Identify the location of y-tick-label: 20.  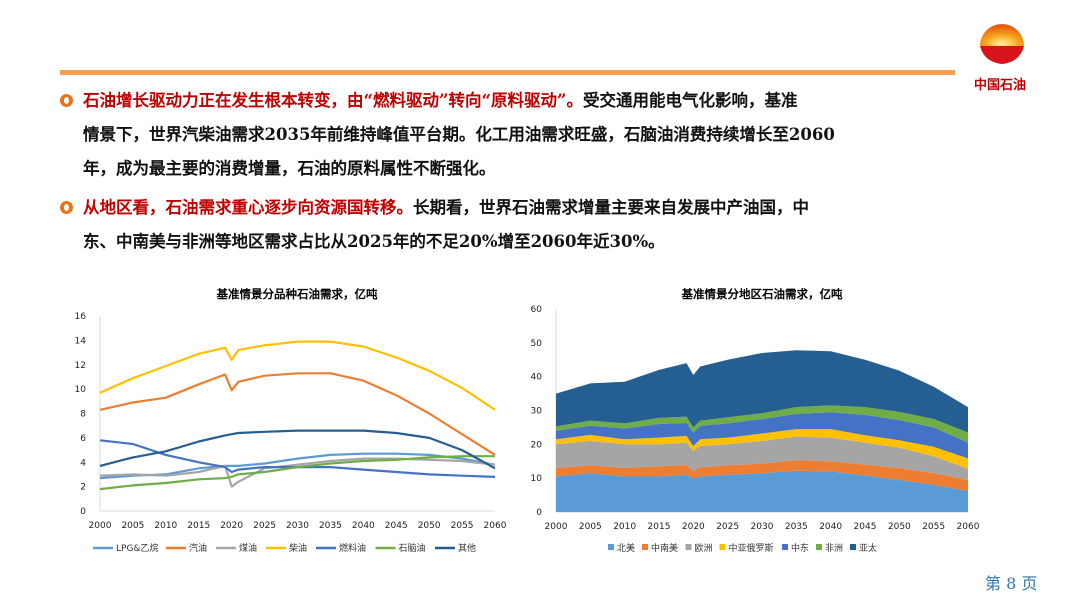
(537, 445).